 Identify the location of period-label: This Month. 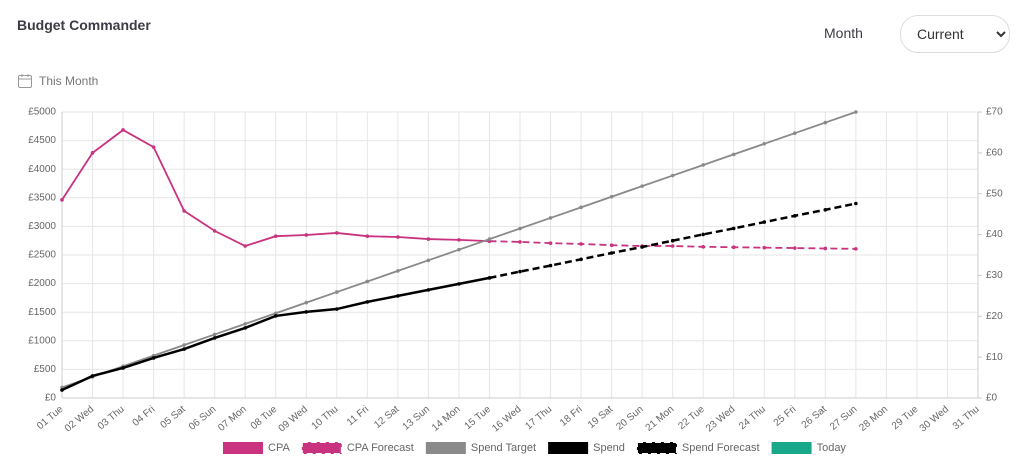
(69, 81).